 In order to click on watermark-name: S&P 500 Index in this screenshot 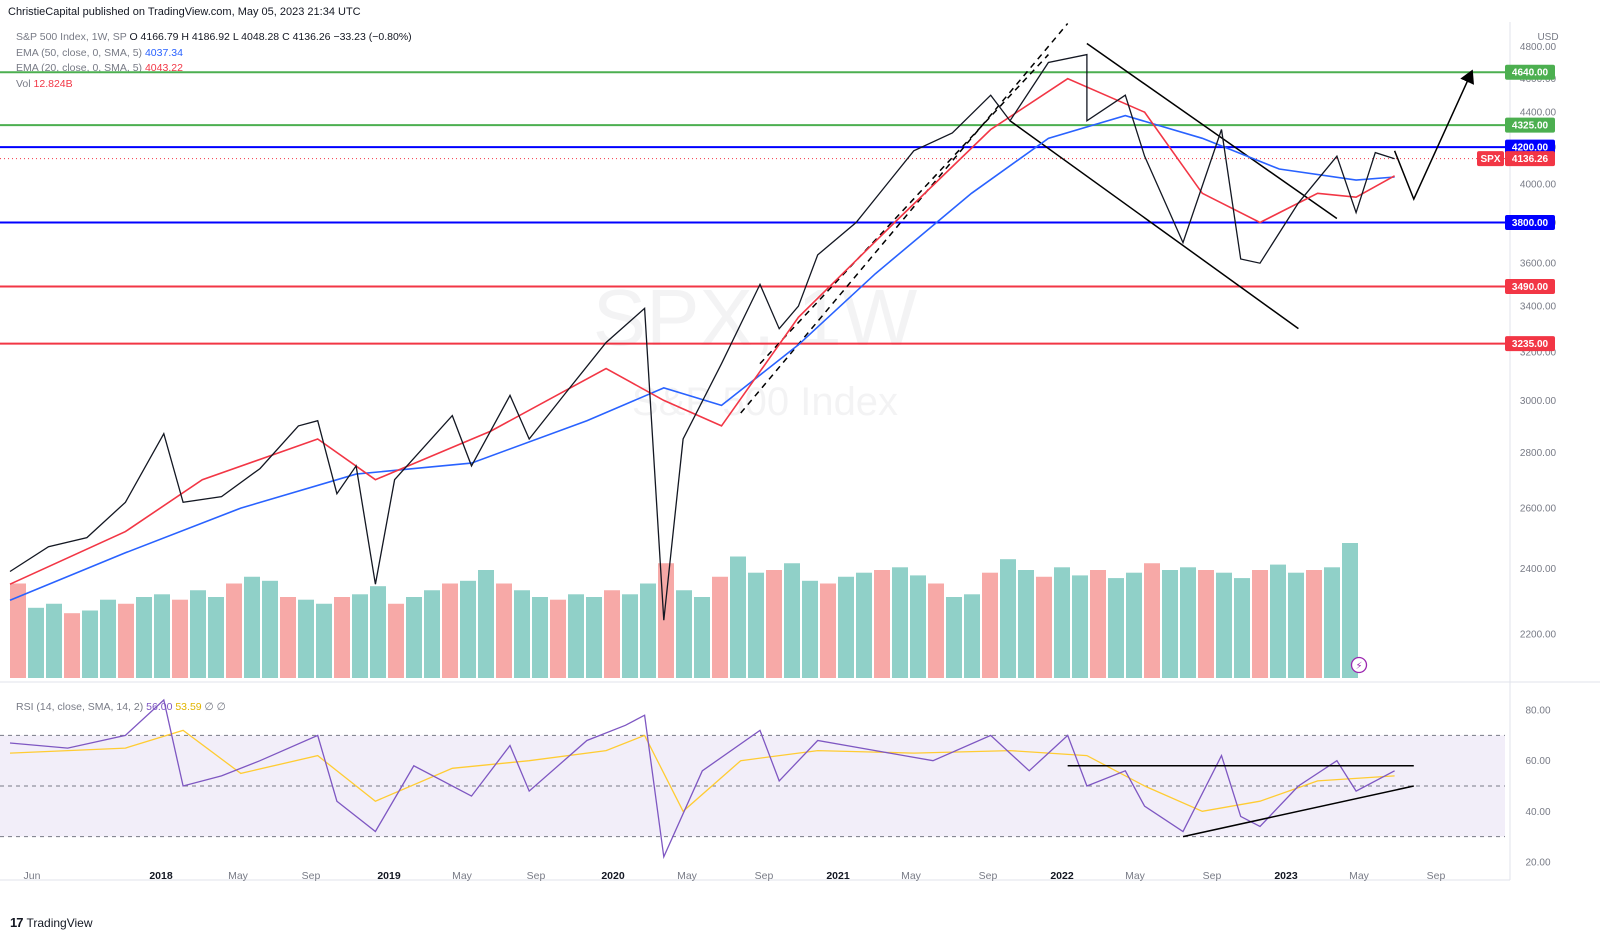, I will do `click(765, 402)`.